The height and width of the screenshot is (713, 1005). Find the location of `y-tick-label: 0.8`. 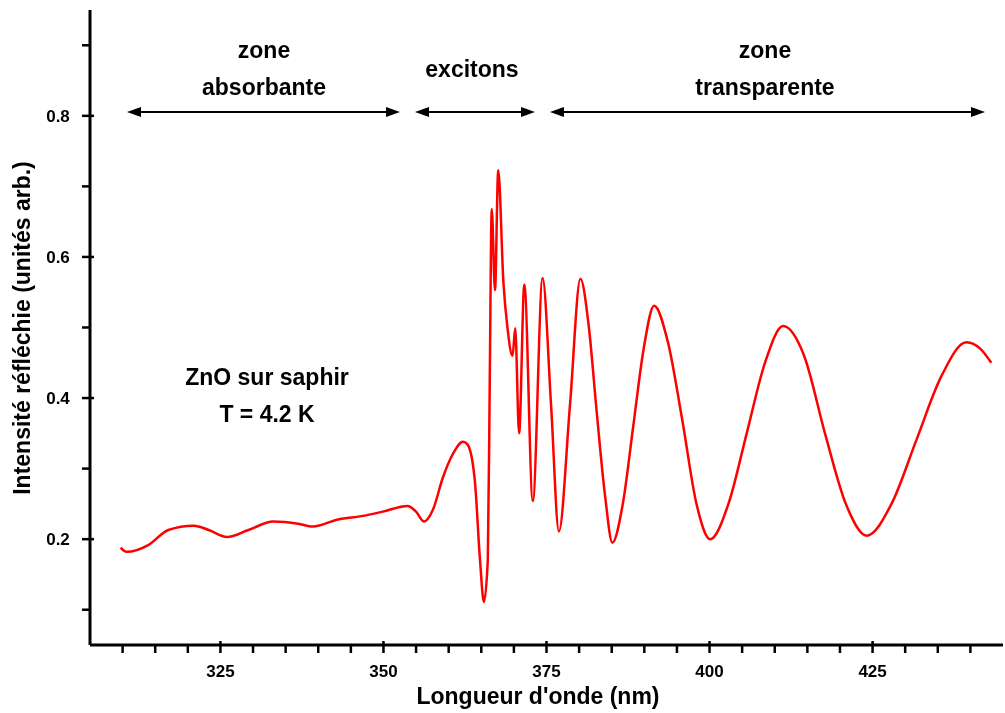

y-tick-label: 0.8 is located at coordinates (58, 116).